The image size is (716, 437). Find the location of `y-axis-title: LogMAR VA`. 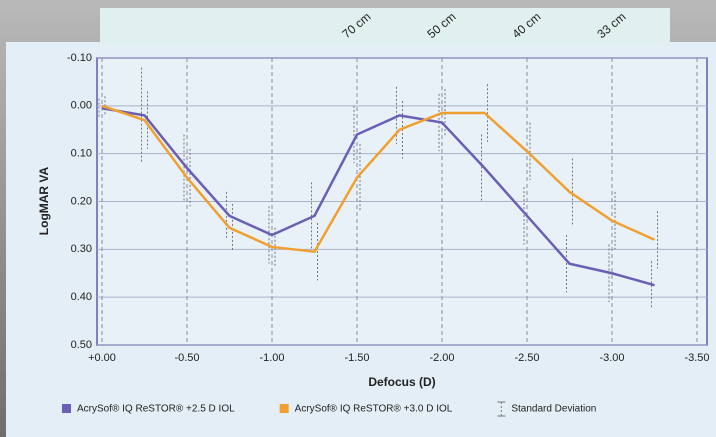

y-axis-title: LogMAR VA is located at coordinates (44, 200).